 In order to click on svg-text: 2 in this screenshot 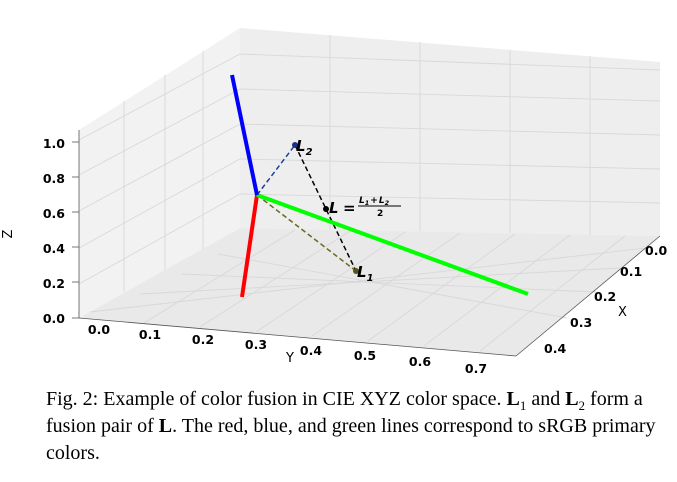, I will do `click(380, 214)`.